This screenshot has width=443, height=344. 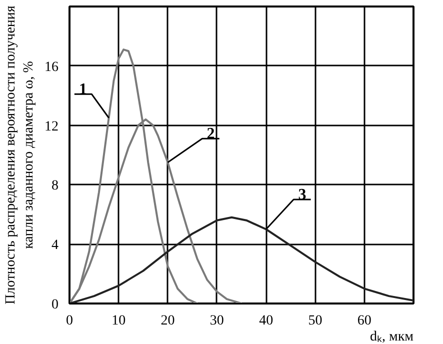 What do you see at coordinates (55, 246) in the screenshot?
I see `y-tick-label: 4` at bounding box center [55, 246].